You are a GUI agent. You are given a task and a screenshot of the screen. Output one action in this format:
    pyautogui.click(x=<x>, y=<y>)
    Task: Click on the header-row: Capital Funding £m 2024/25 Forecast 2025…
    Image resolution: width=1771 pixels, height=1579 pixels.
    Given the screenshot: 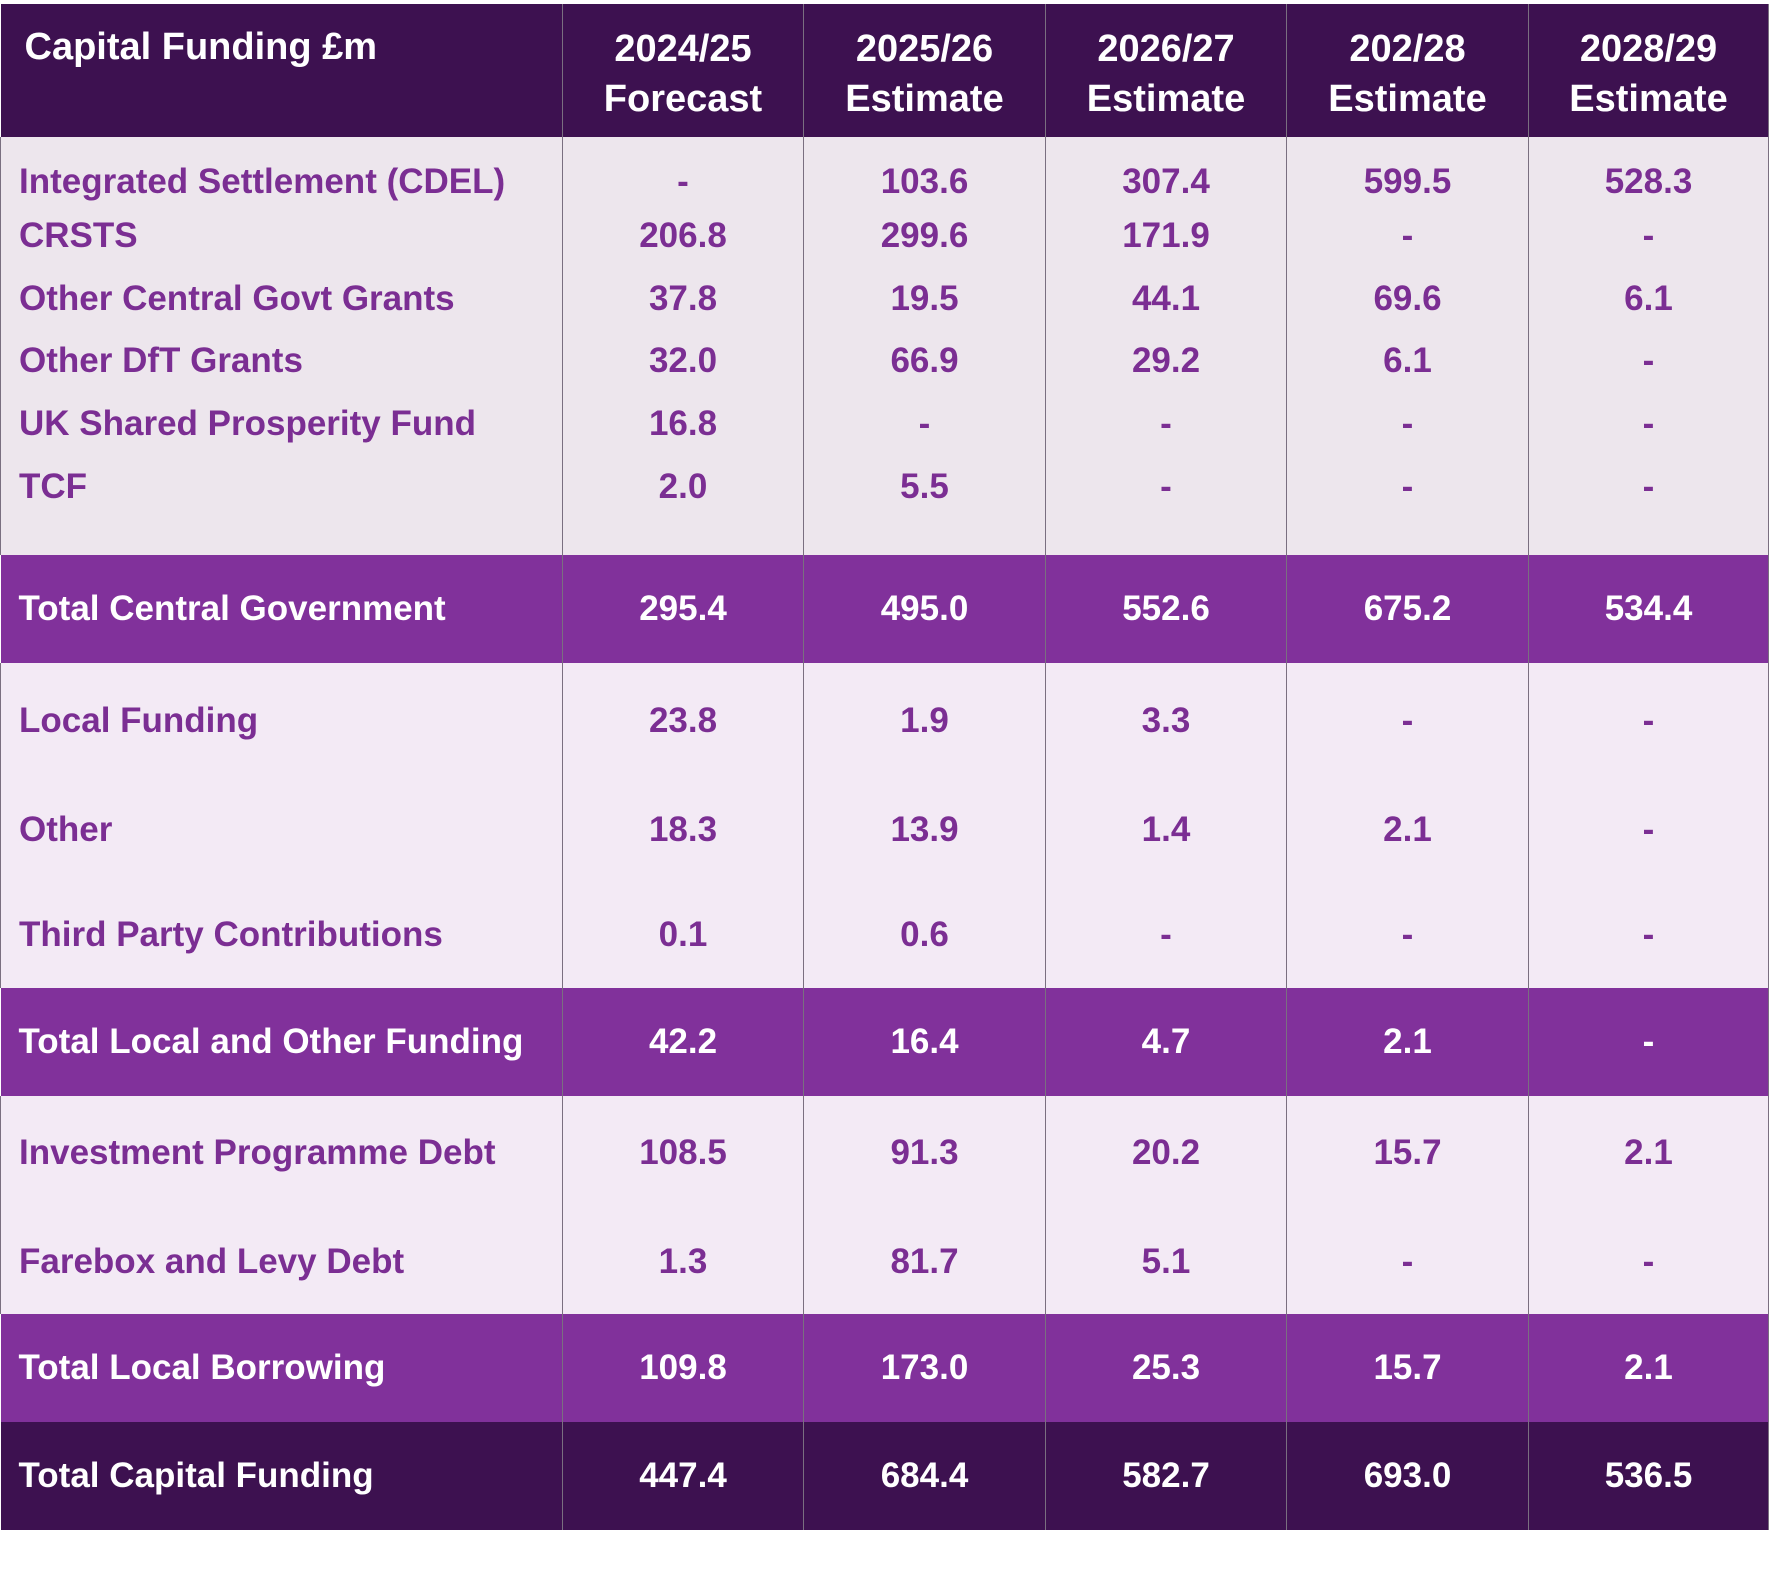 What is the action you would take?
    pyautogui.click(x=884, y=70)
    